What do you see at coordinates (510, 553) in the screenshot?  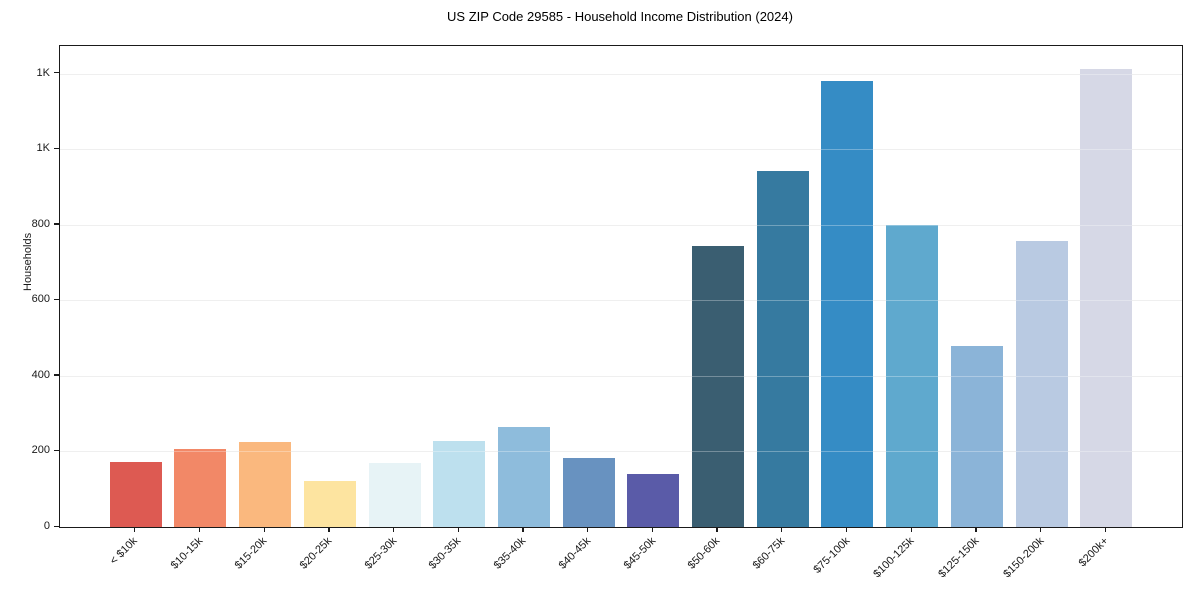 I see `x-tick-label: $35-40k` at bounding box center [510, 553].